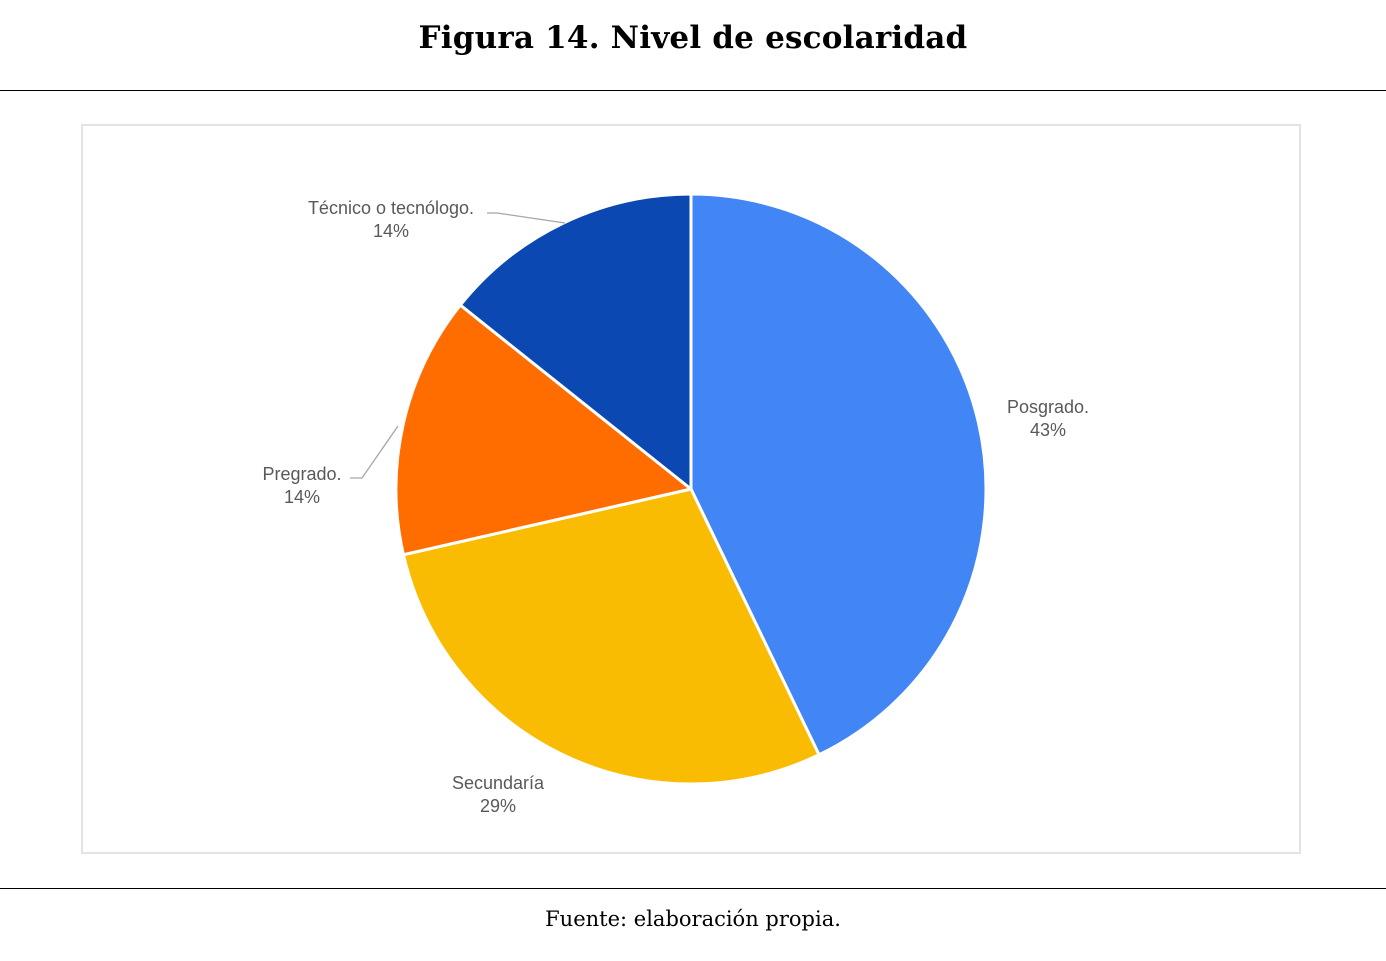  I want to click on slice-label-2: Secundaría, so click(498, 783).